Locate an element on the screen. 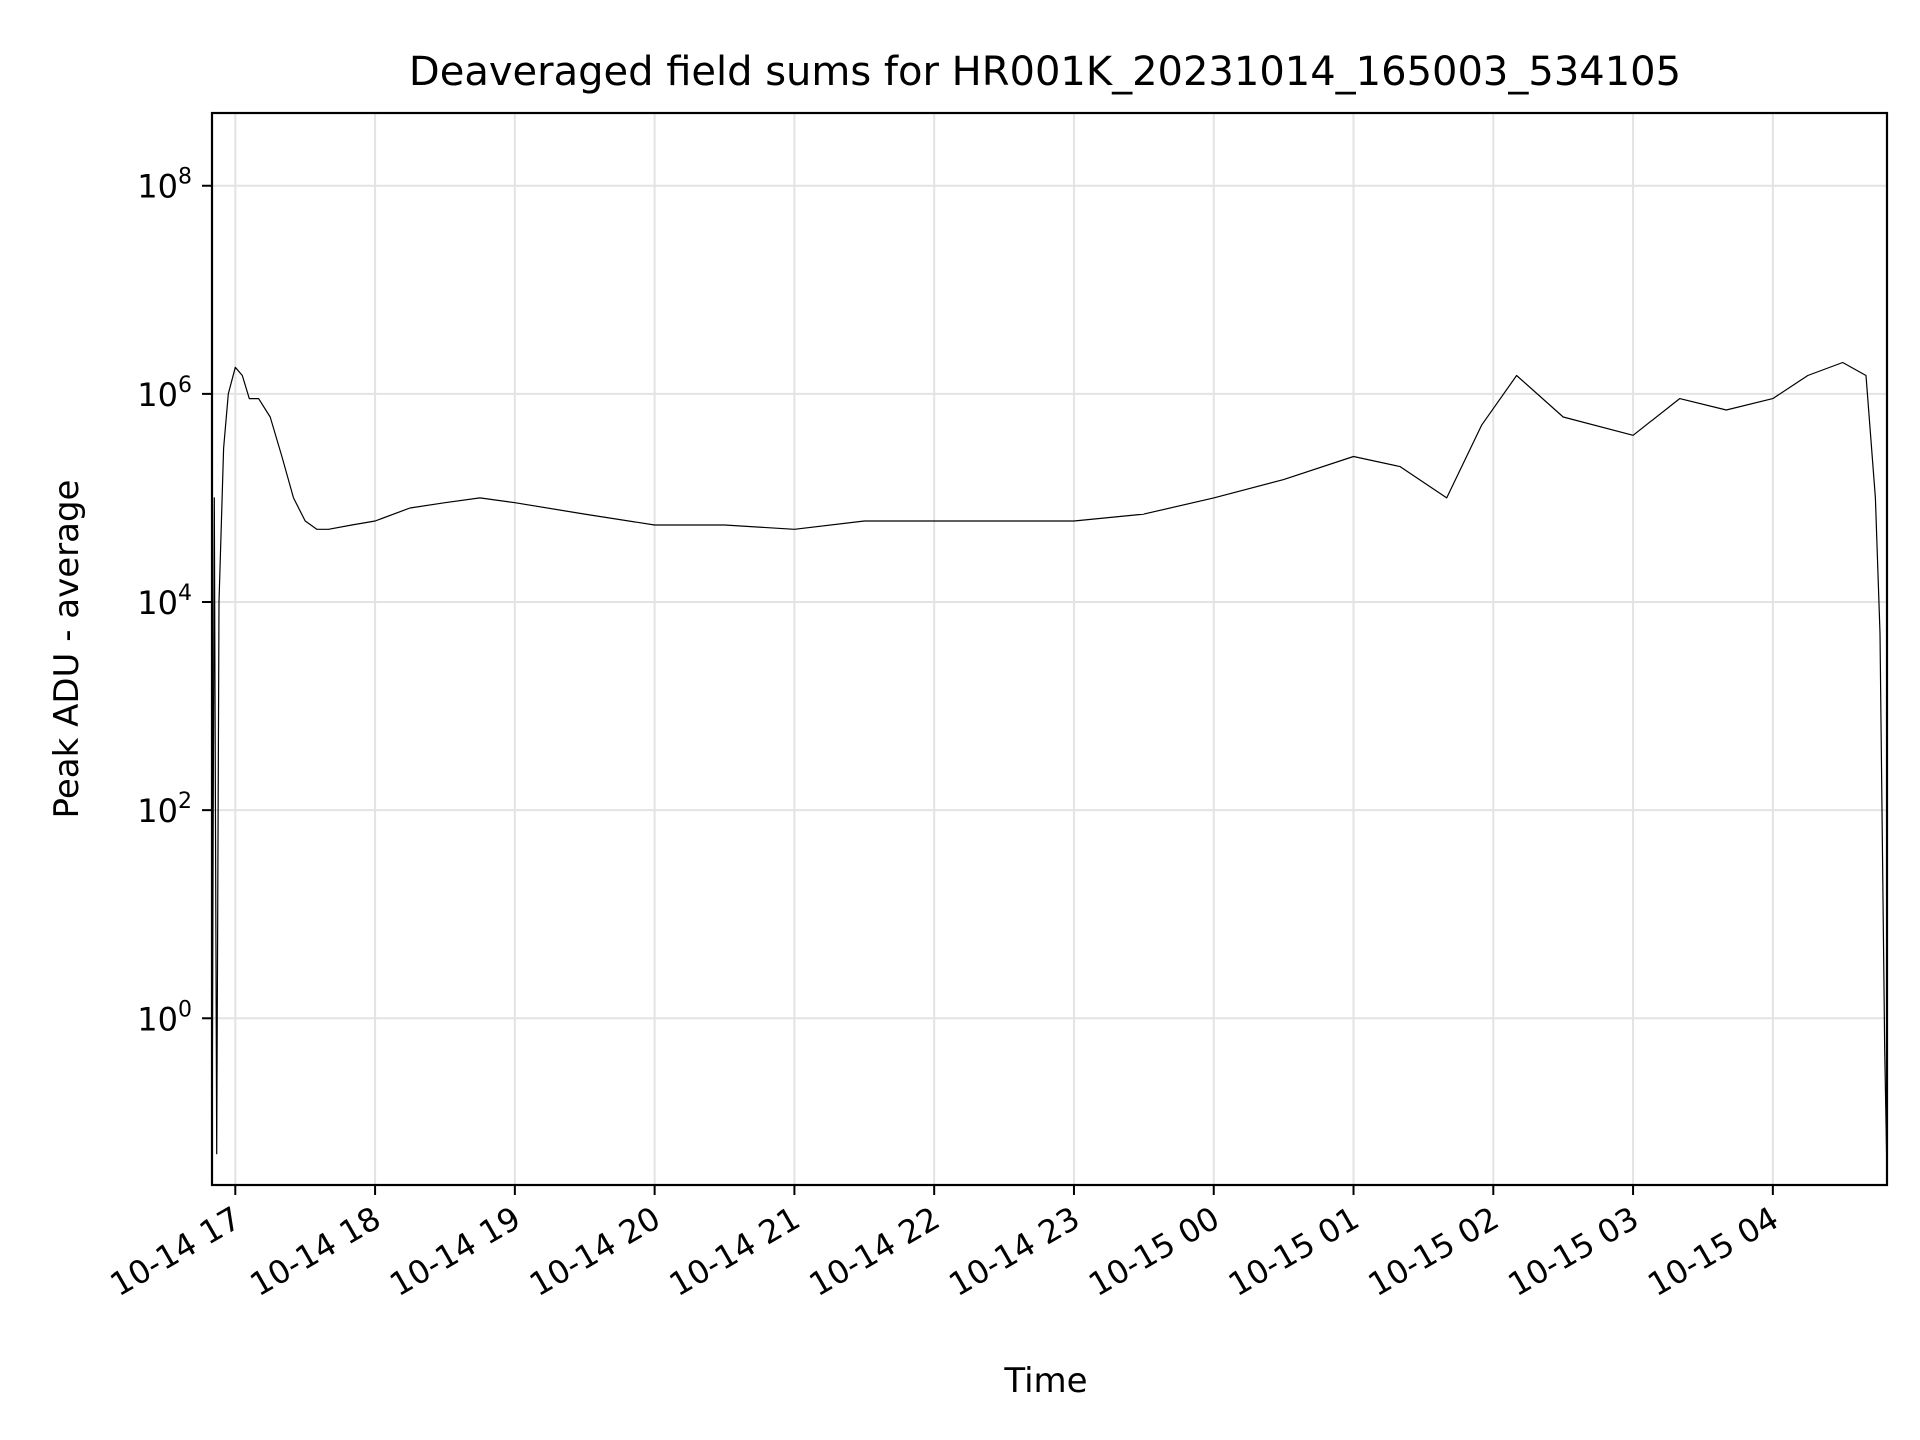  y-axis-label: Peak ADU - average is located at coordinates (67, 649).